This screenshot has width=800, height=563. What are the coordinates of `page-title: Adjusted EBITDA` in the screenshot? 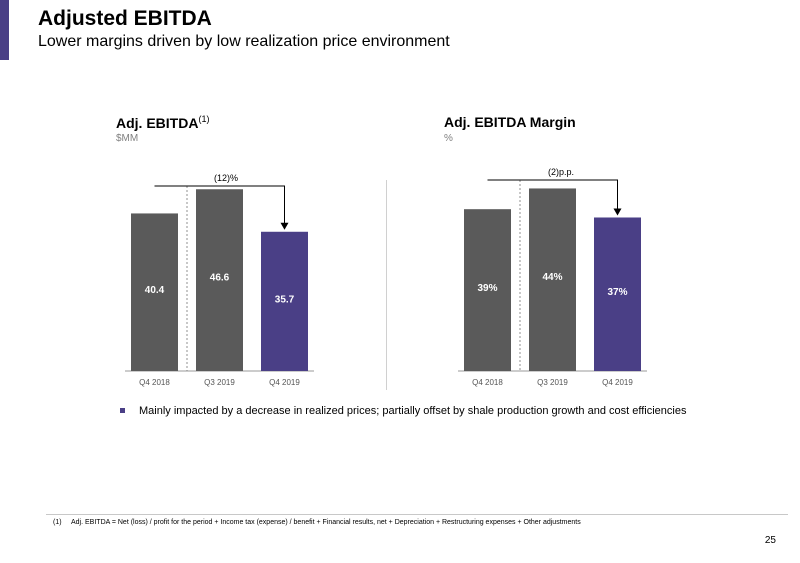 It's located at (125, 18).